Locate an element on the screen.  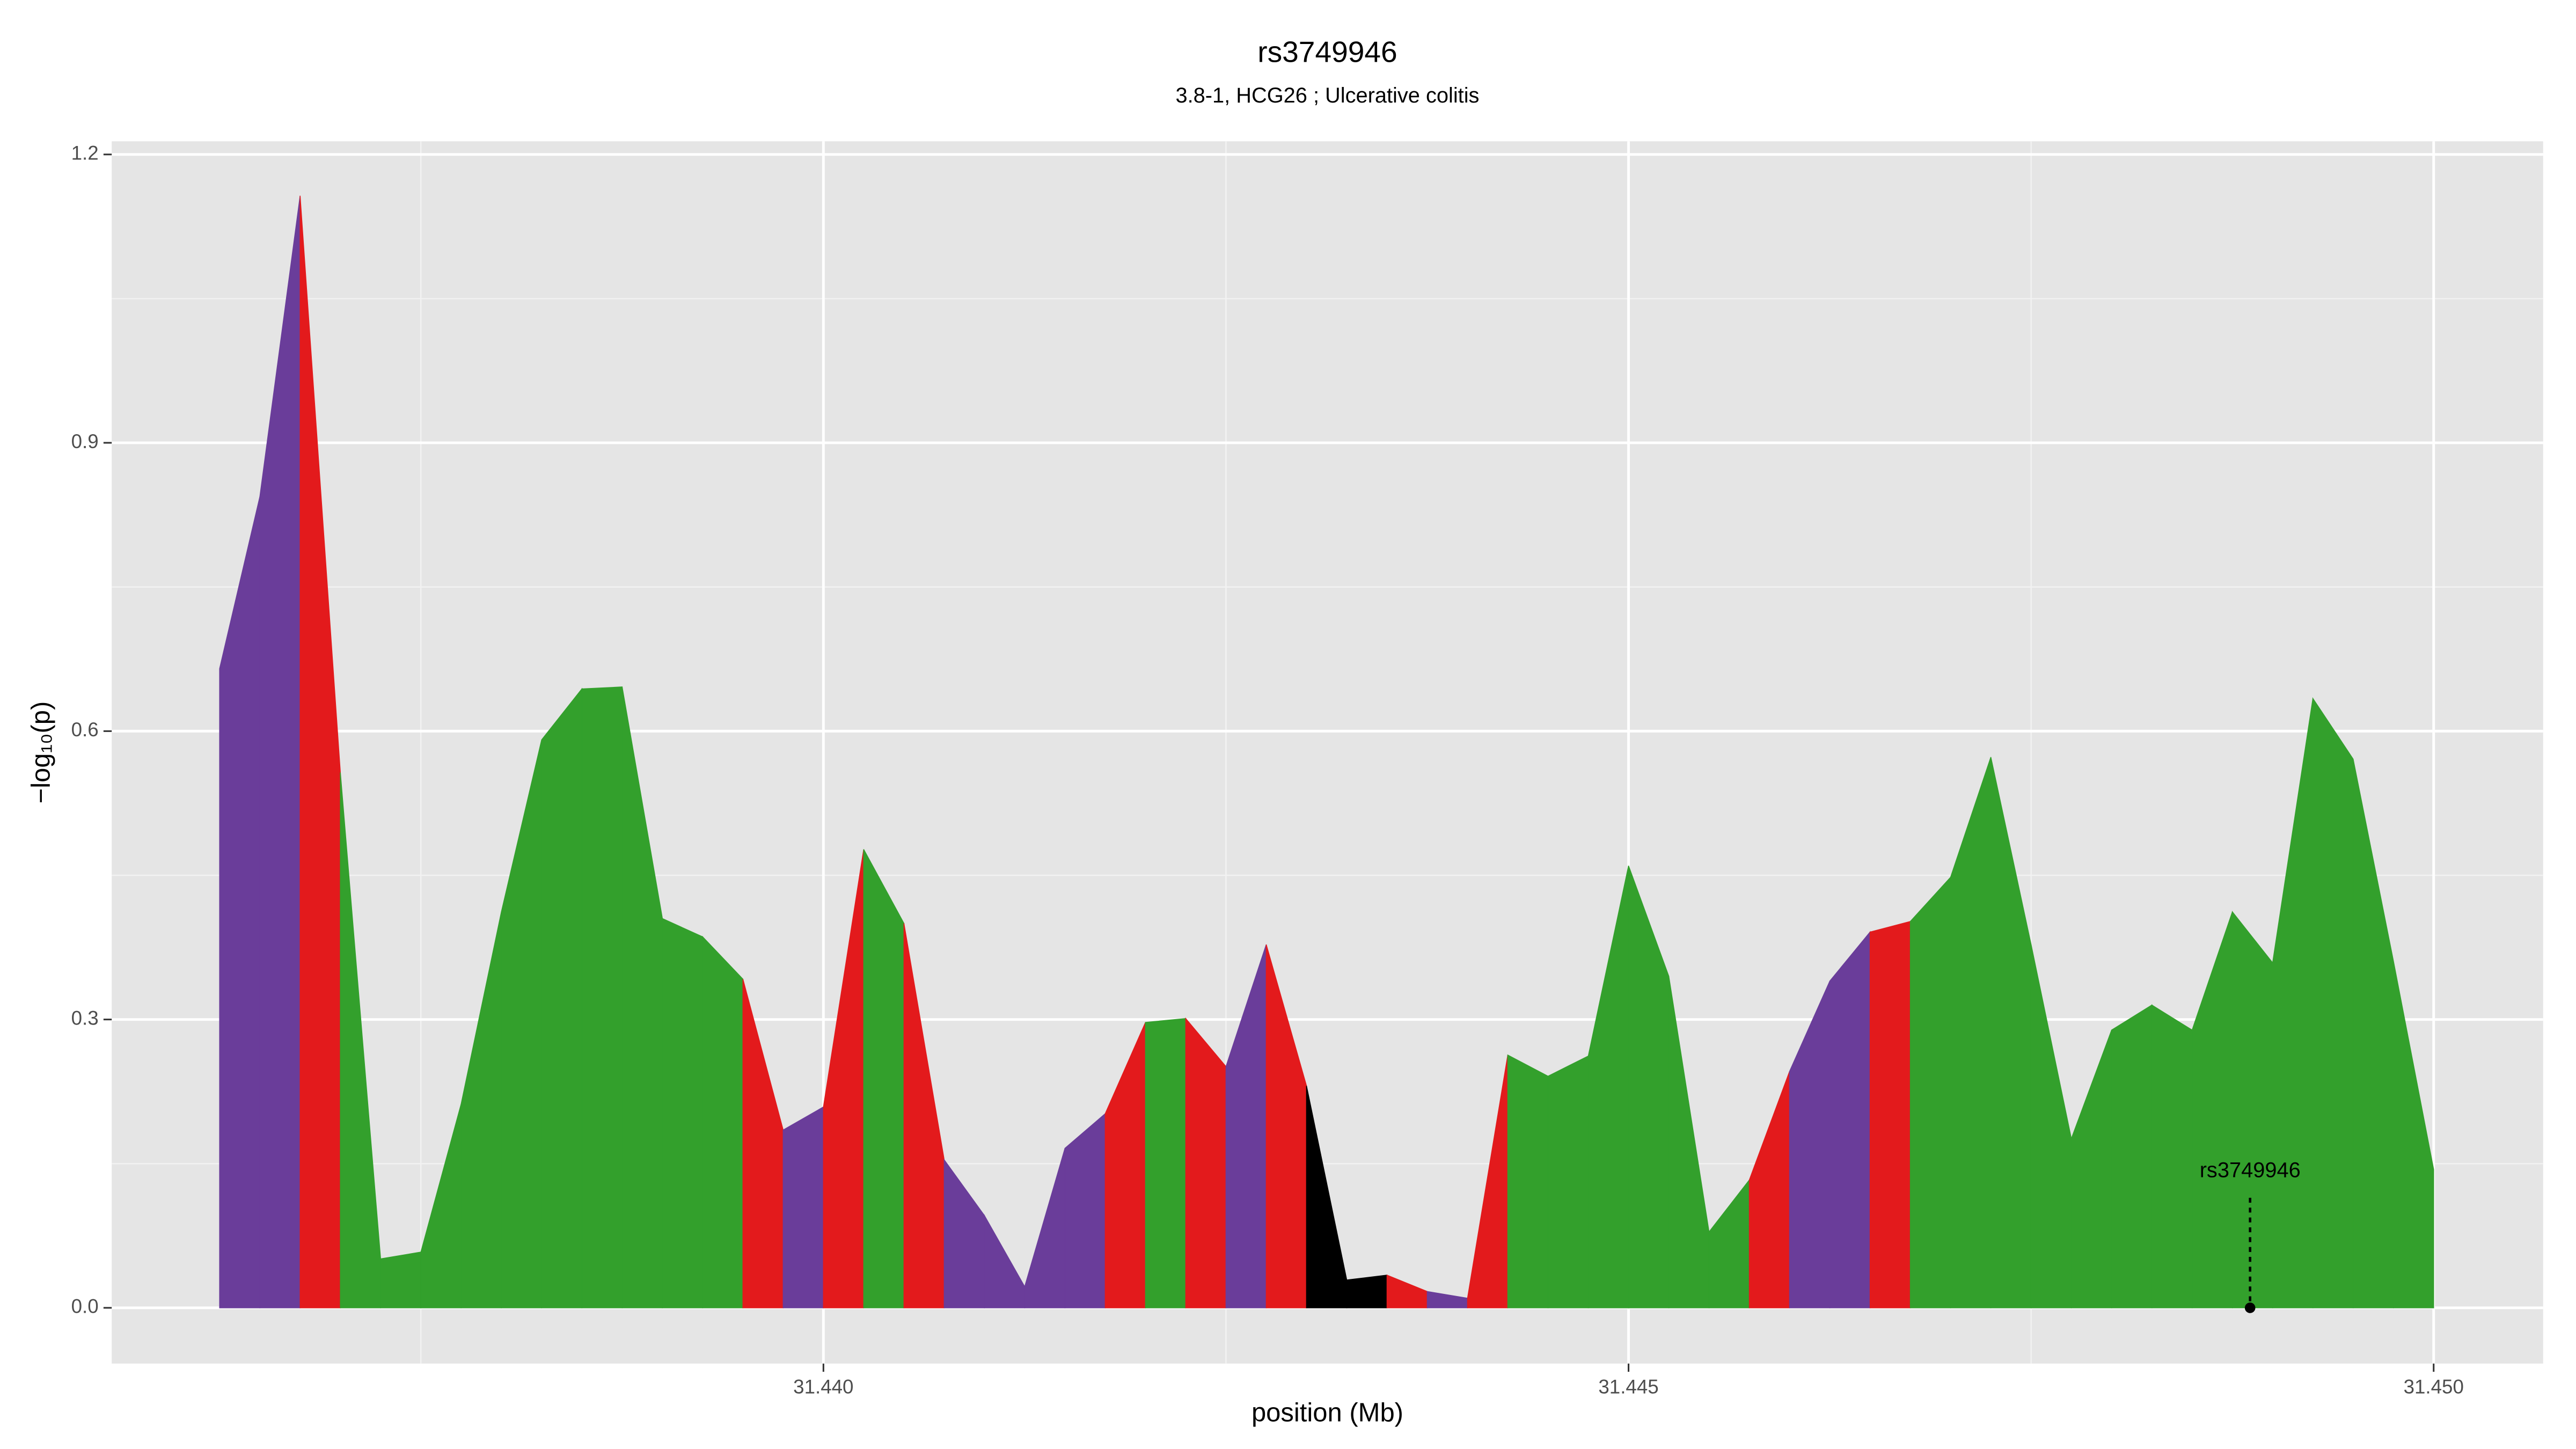
y-tick-label: 1.2 is located at coordinates (85, 153).